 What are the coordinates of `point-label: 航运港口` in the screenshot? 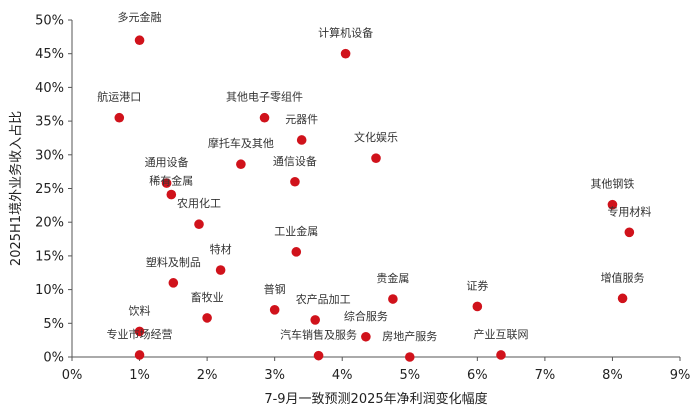 It's located at (119, 97).